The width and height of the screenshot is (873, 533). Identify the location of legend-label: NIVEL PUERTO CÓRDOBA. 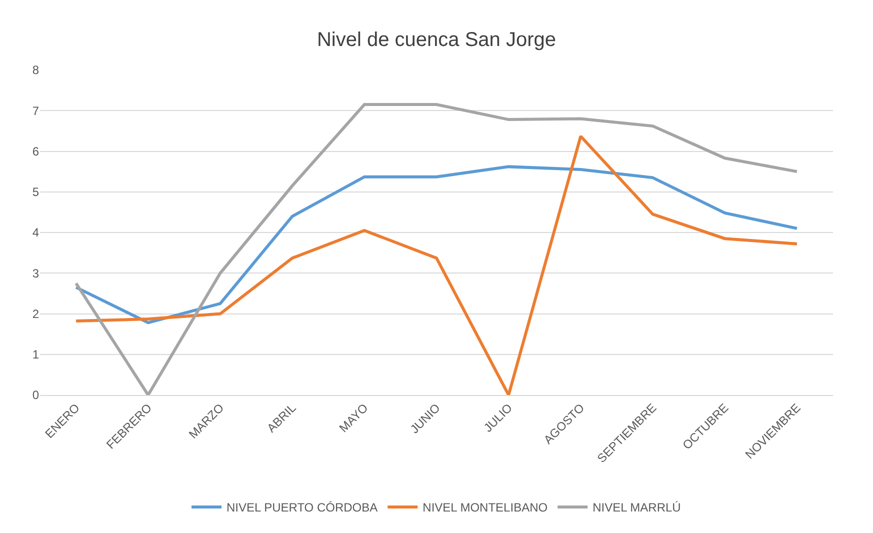
(302, 507).